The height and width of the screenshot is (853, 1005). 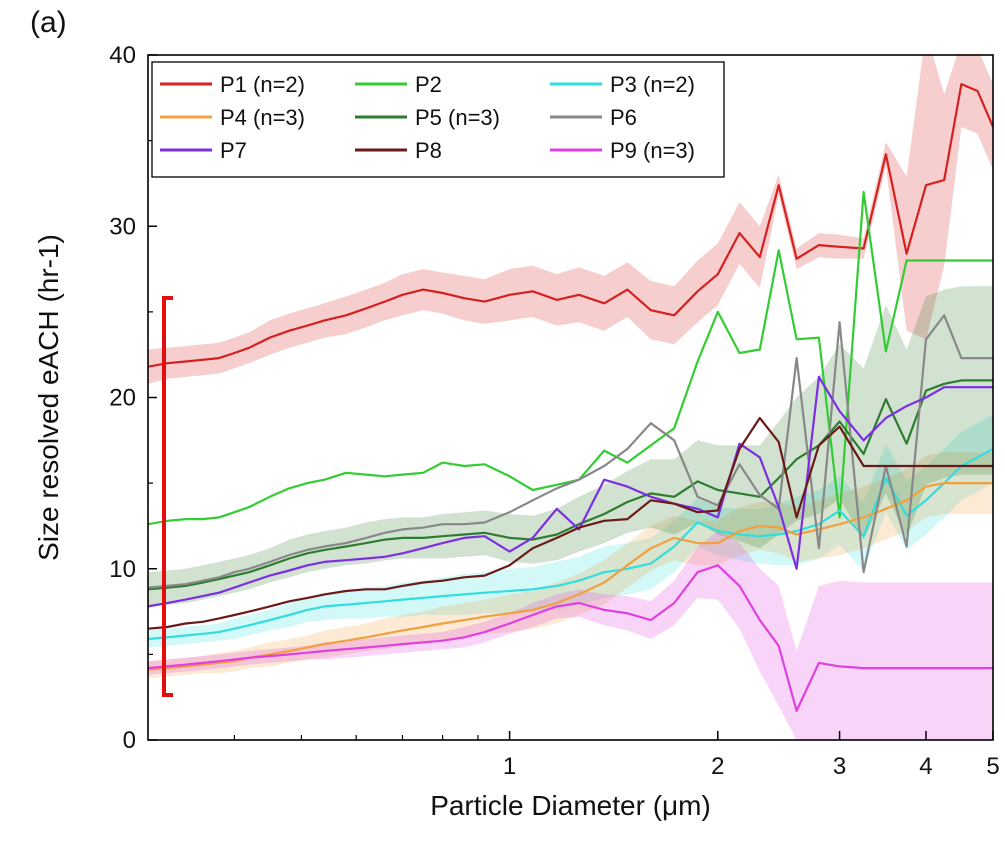 What do you see at coordinates (570, 805) in the screenshot?
I see `x-axis-label: Particle Diameter (μm)` at bounding box center [570, 805].